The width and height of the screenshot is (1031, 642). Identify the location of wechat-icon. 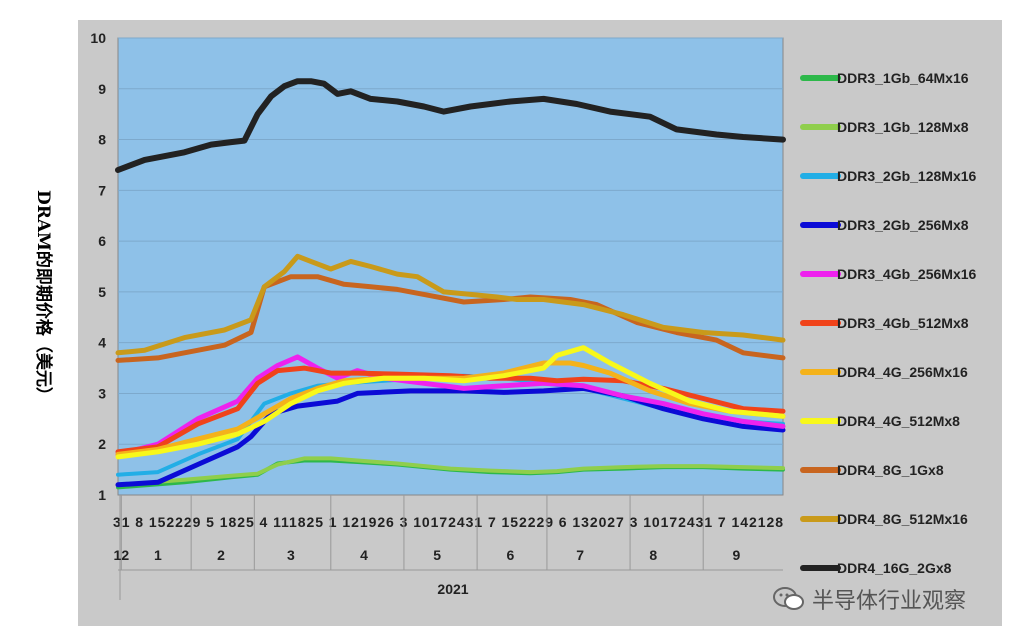
(789, 599).